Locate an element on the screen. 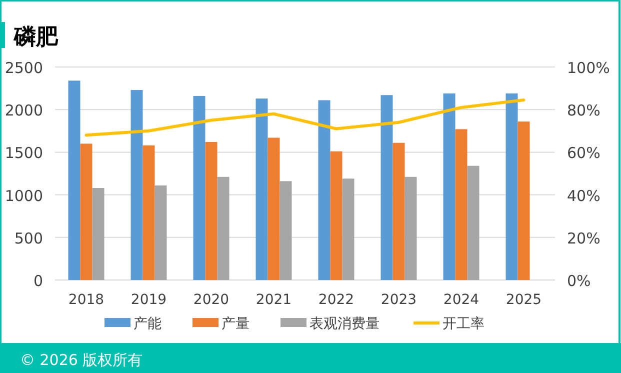 This screenshot has height=373, width=621. y-tick-label: 2500 is located at coordinates (23, 68).